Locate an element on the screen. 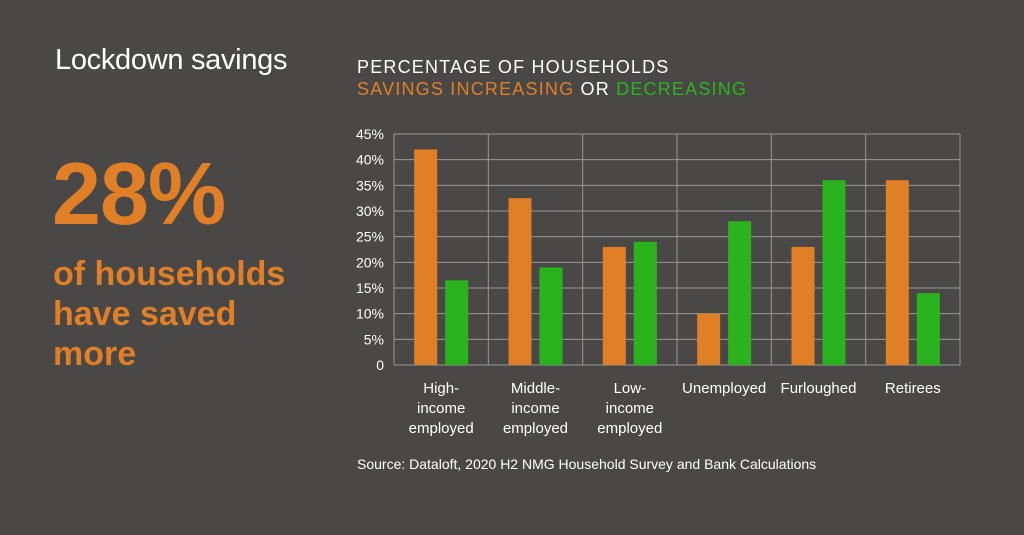 The width and height of the screenshot is (1024, 535). y-tick-label: 35% is located at coordinates (370, 185).